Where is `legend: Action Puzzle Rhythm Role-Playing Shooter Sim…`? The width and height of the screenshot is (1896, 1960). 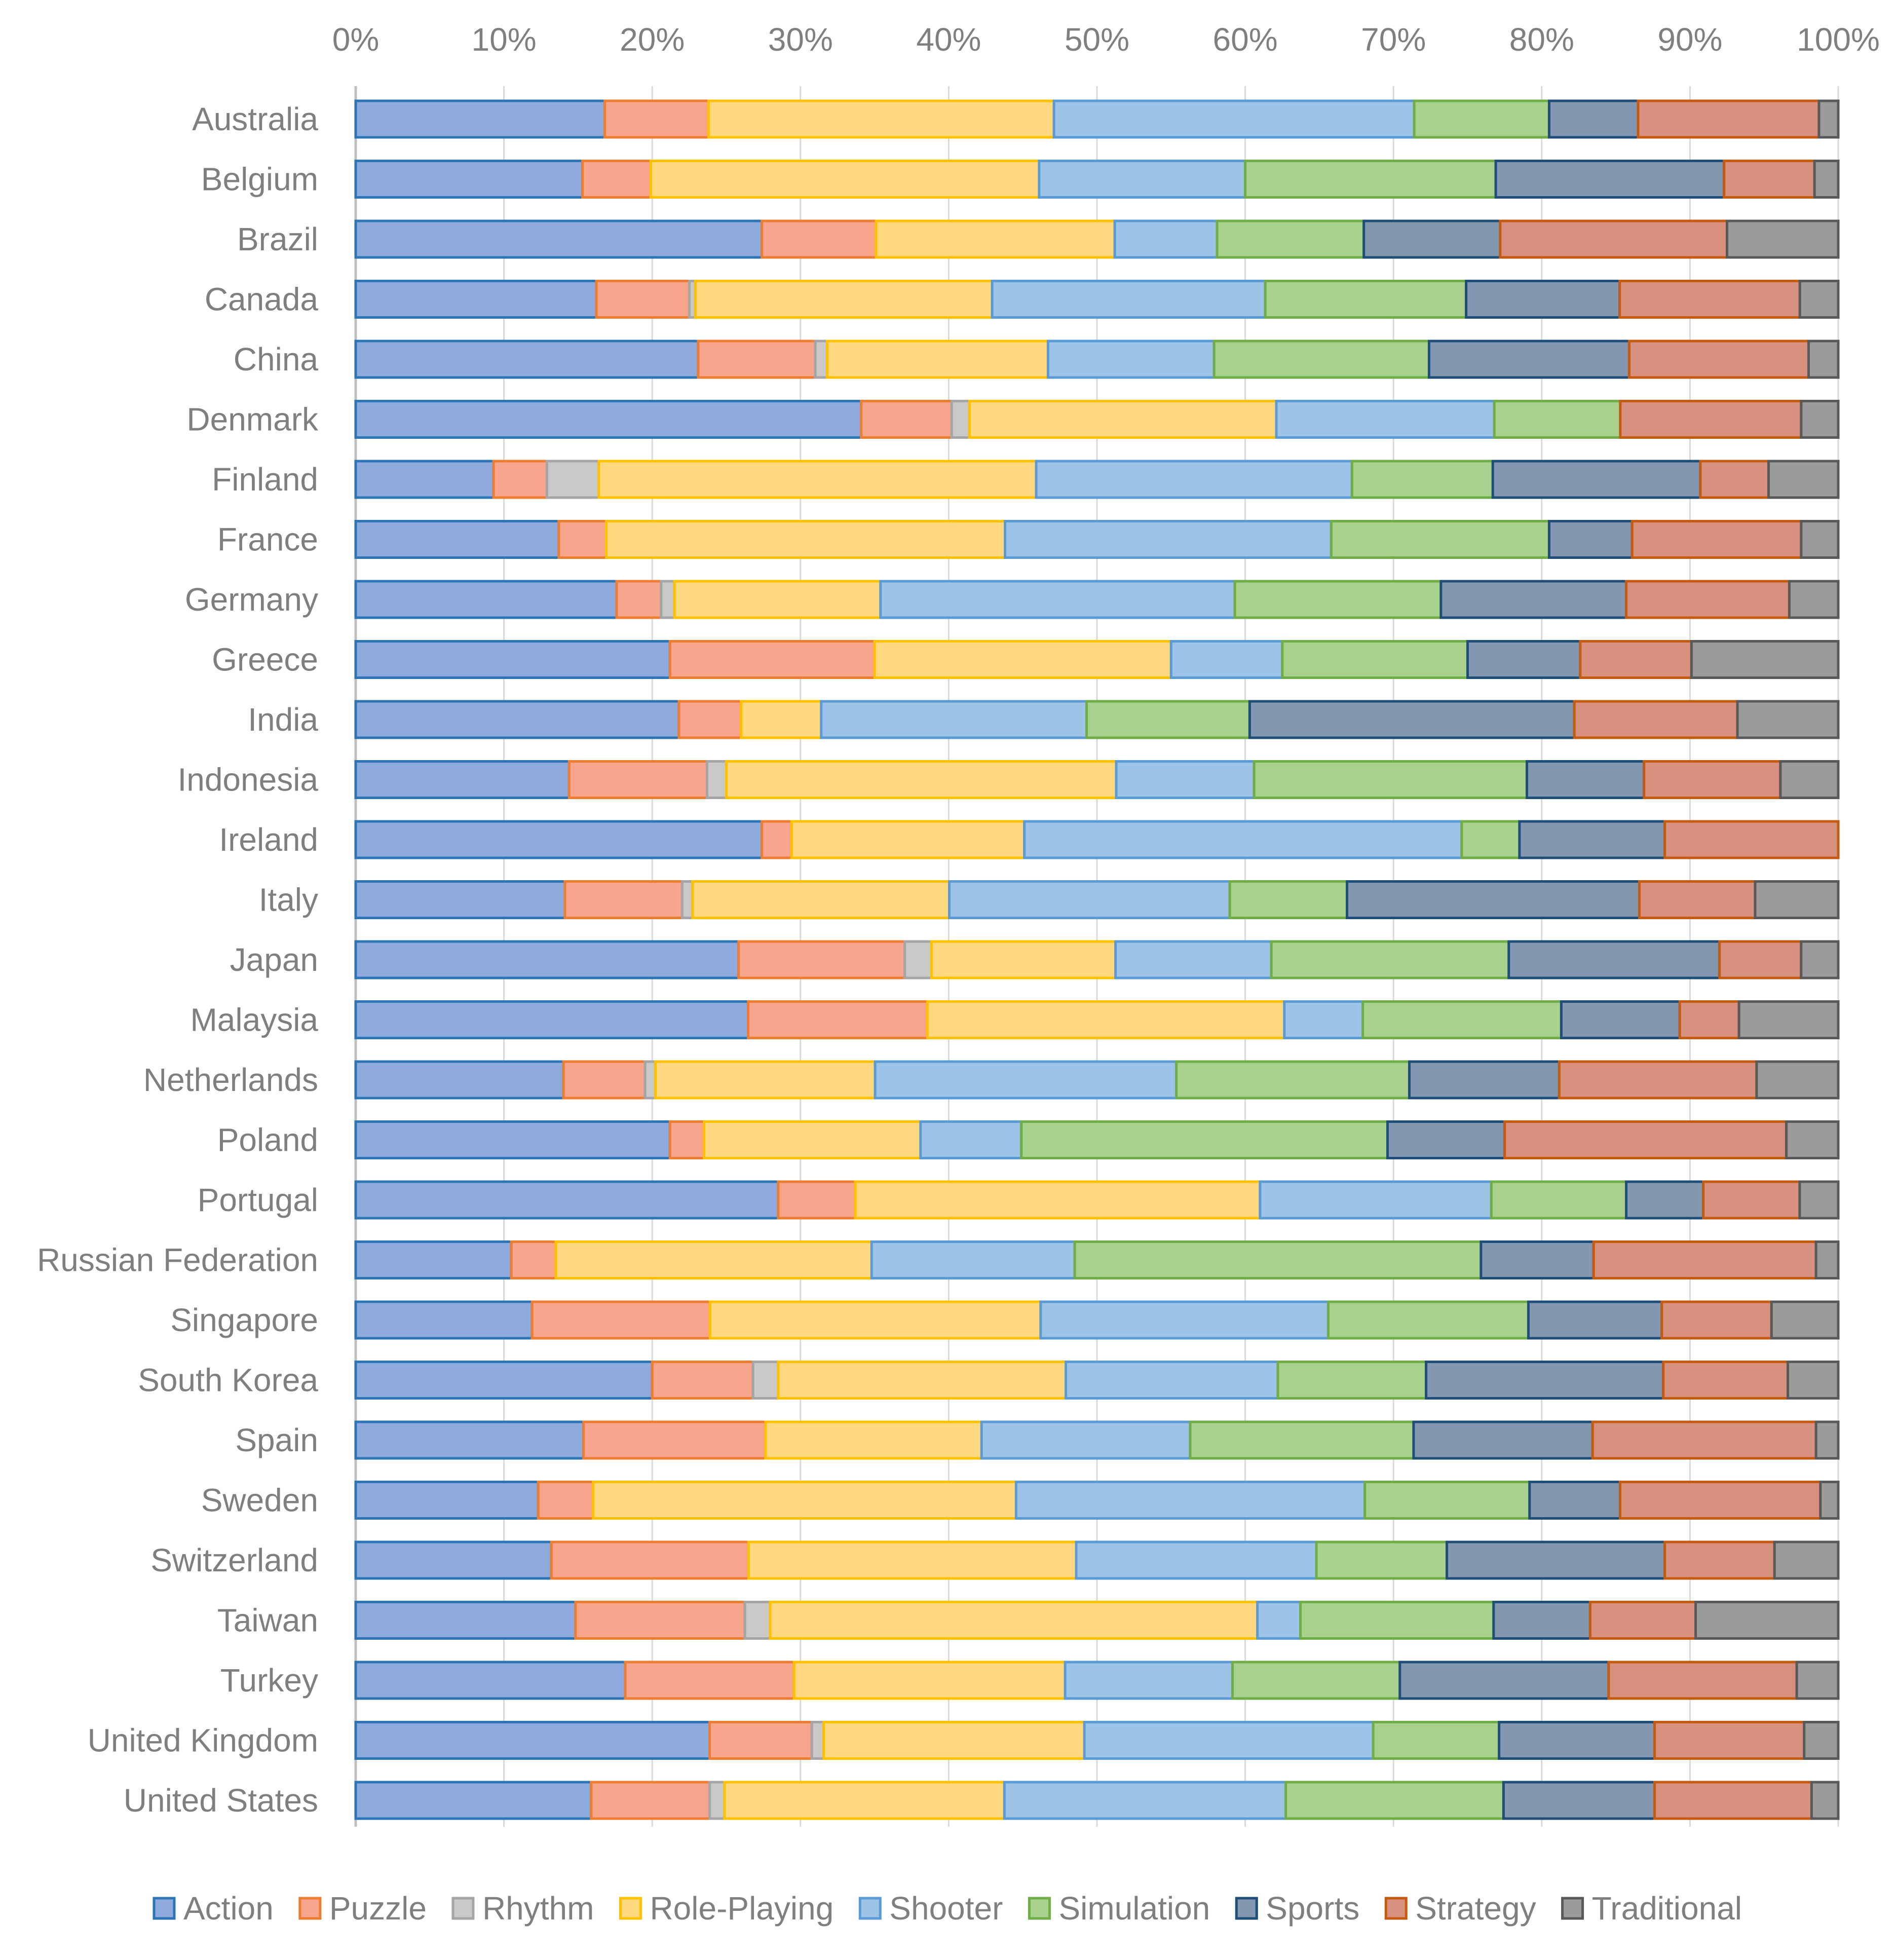 legend: Action Puzzle Rhythm Role-Playing Shooter Sim… is located at coordinates (947, 1908).